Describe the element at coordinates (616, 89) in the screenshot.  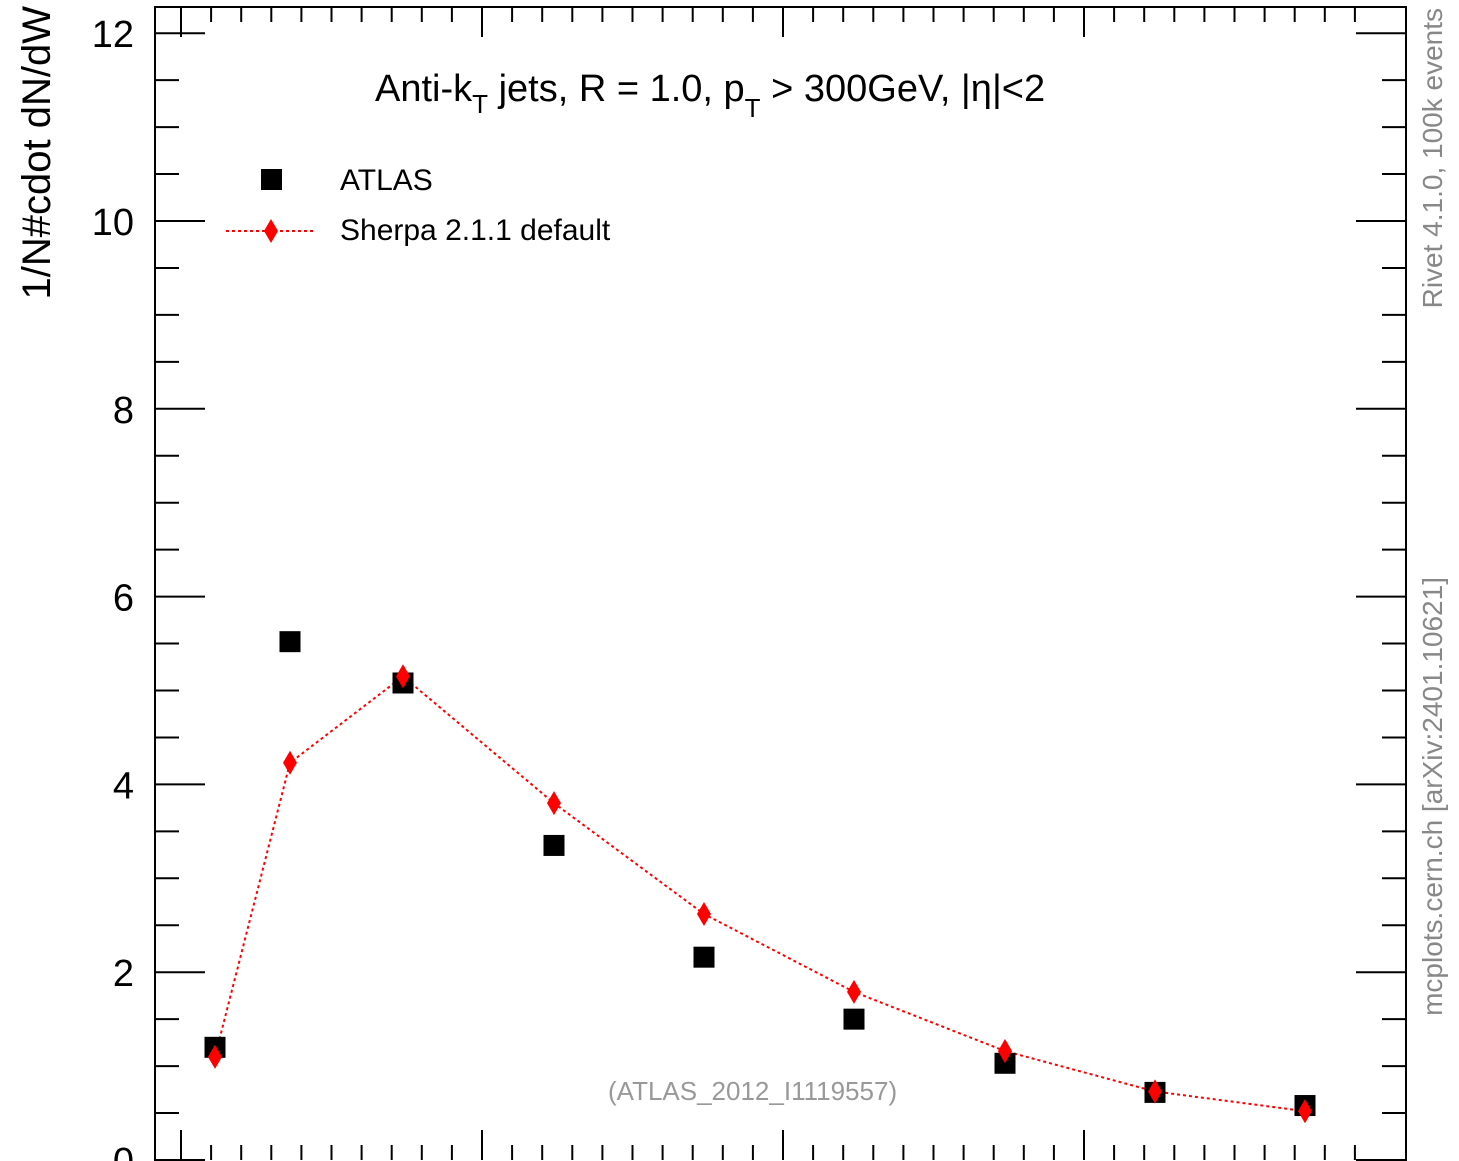
I see `title-part-2: jets, R = 1.0, p` at that location.